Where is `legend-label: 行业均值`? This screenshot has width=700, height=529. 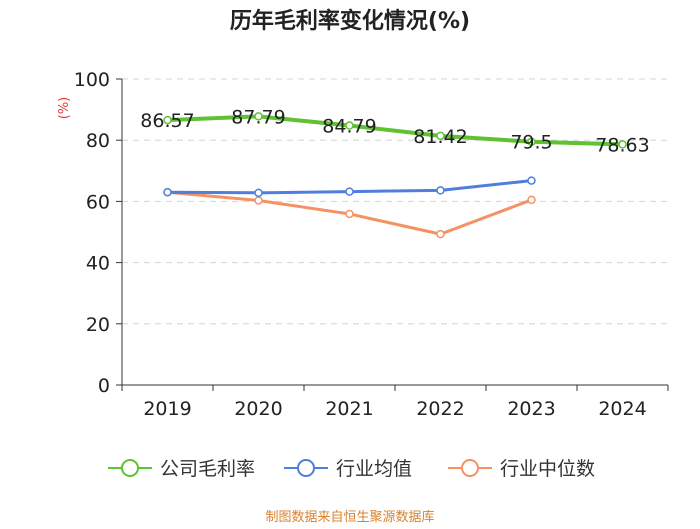 legend-label: 行业均值 is located at coordinates (374, 469).